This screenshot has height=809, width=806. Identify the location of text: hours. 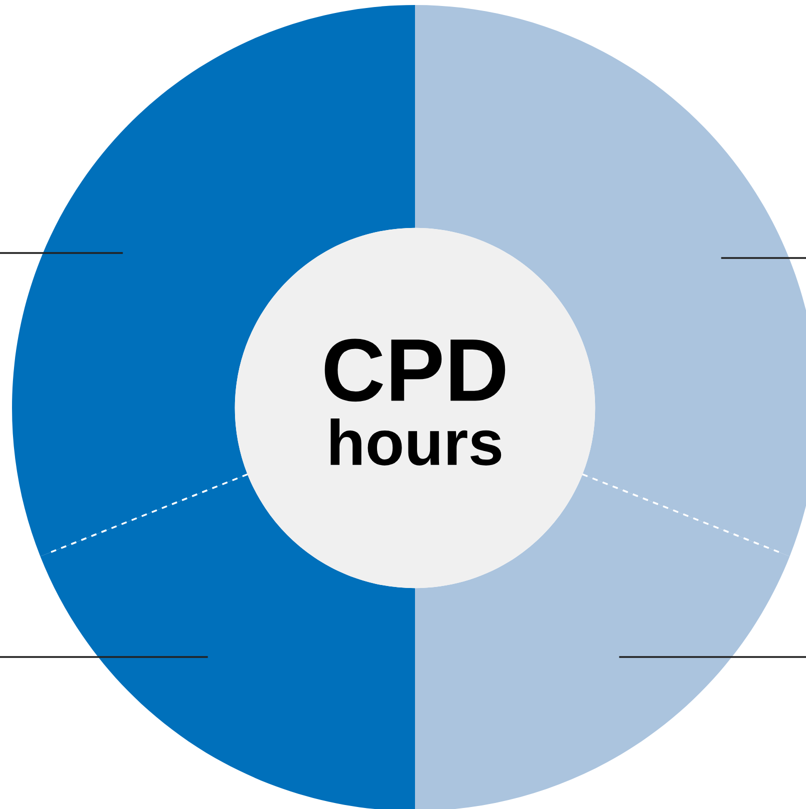
(416, 442).